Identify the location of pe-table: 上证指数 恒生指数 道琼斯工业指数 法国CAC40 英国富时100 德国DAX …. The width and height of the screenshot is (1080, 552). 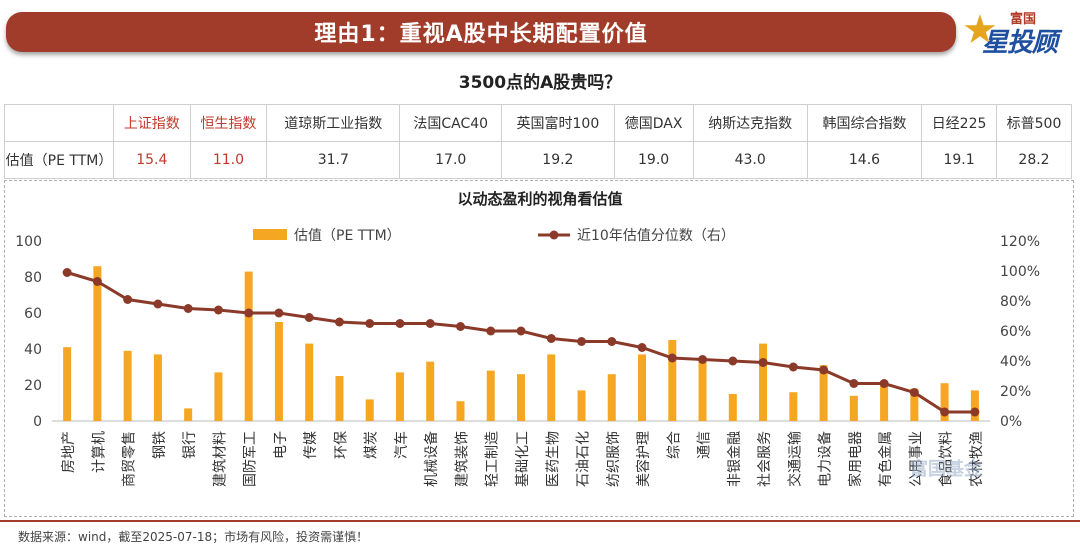
(538, 141).